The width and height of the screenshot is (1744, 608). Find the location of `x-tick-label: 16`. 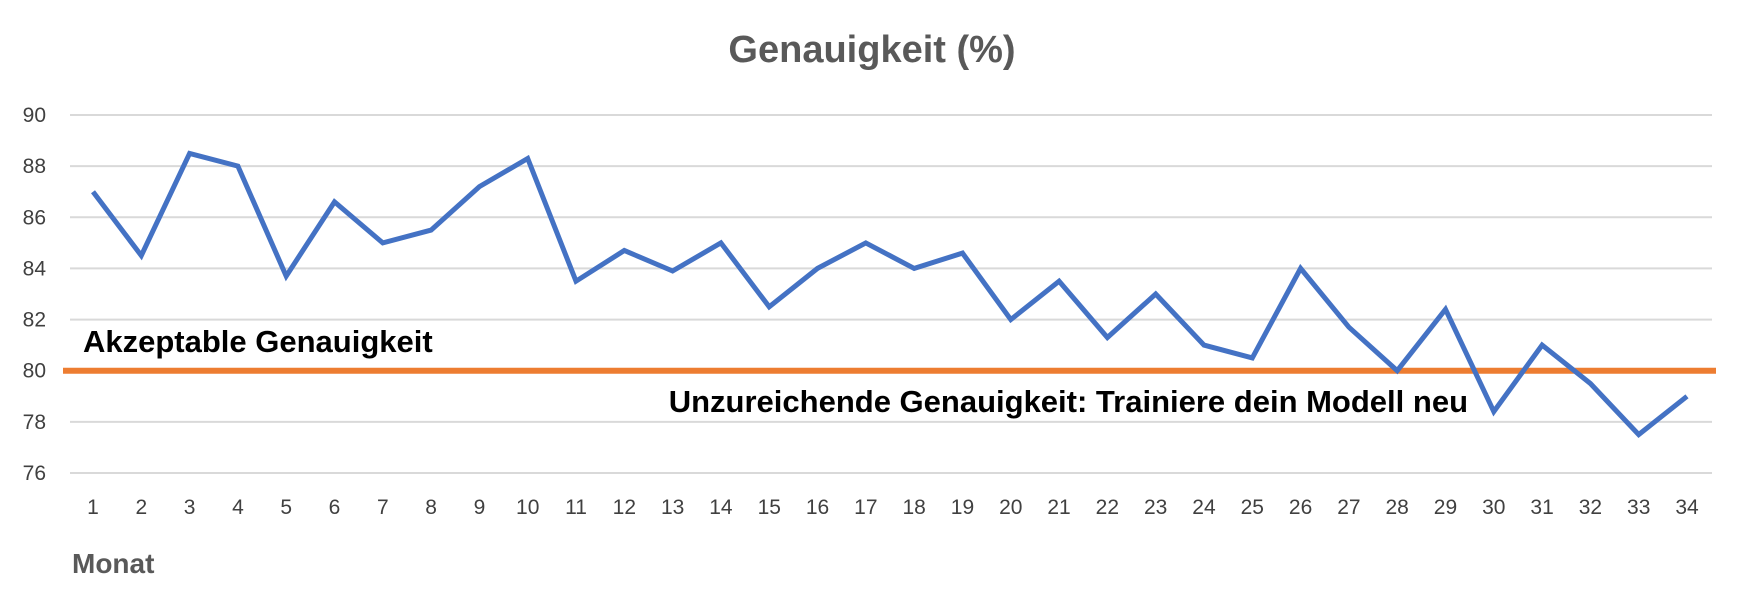

x-tick-label: 16 is located at coordinates (817, 507).